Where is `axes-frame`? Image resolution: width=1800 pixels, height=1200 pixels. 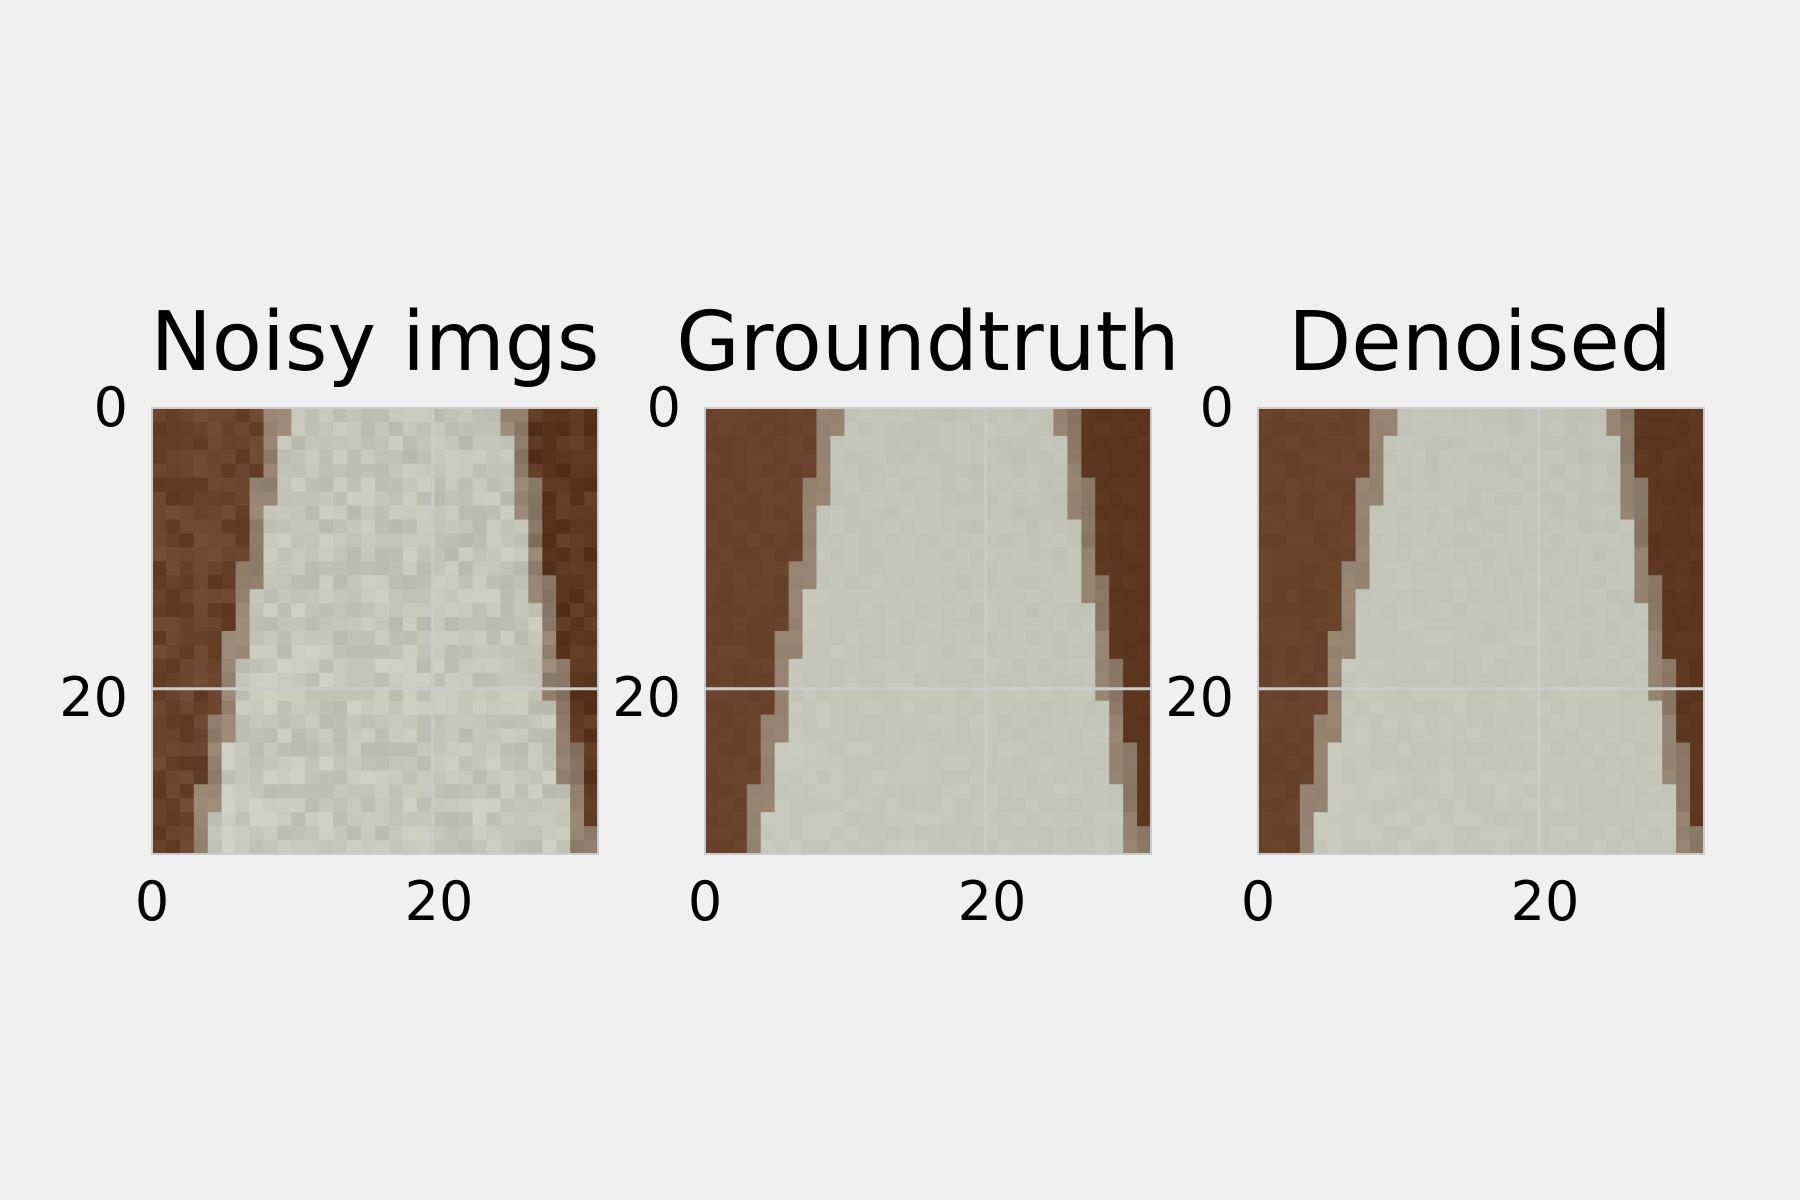
axes-frame is located at coordinates (375, 631).